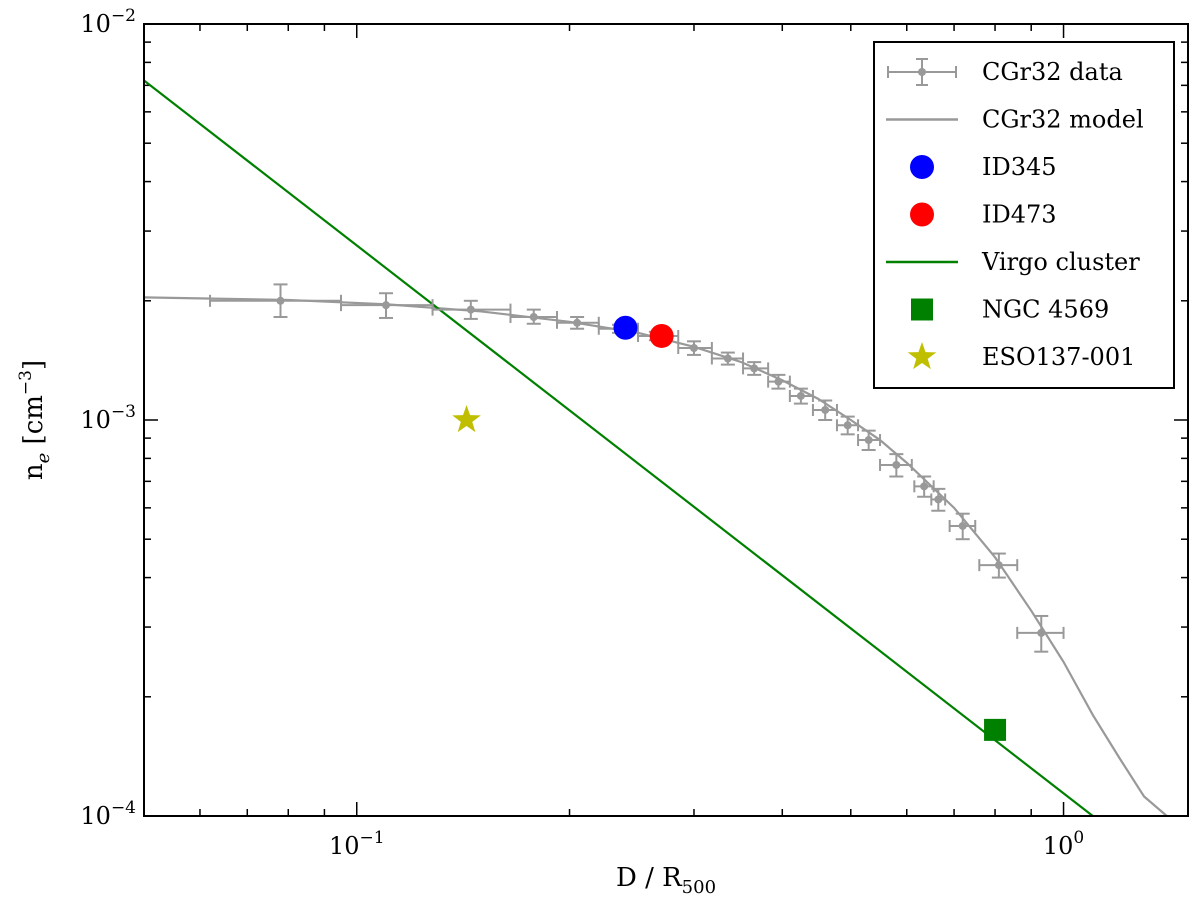  I want to click on y-tick-label: 10⁻⁴, so click(108, 814).